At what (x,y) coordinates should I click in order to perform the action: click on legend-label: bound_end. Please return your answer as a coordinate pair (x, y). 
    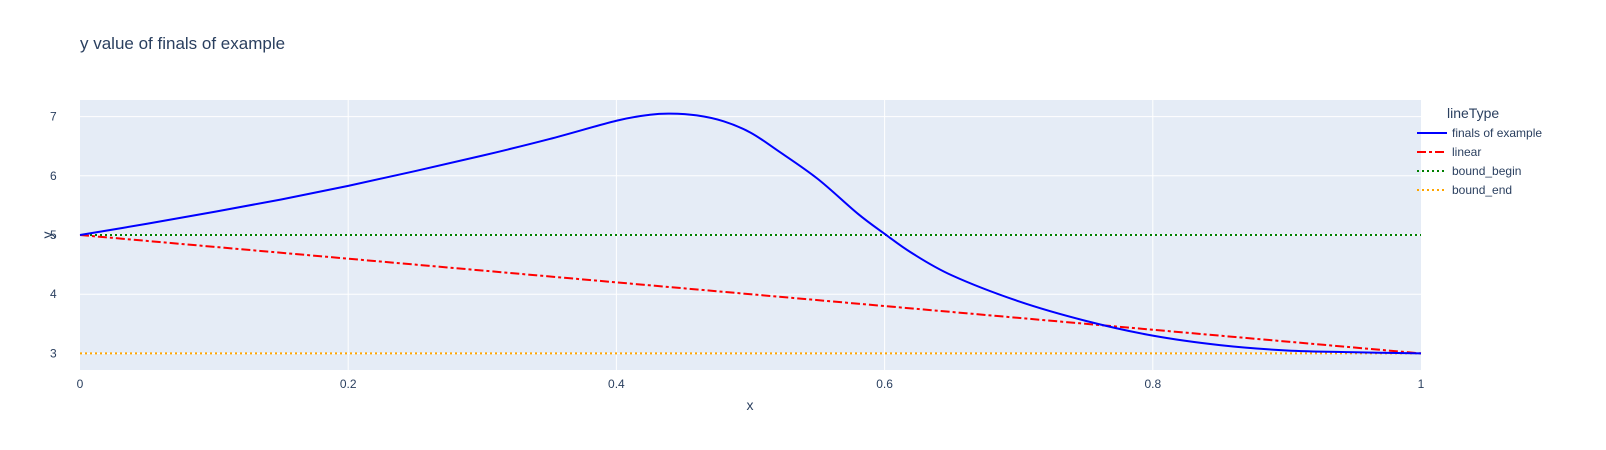
    Looking at the image, I should click on (1482, 190).